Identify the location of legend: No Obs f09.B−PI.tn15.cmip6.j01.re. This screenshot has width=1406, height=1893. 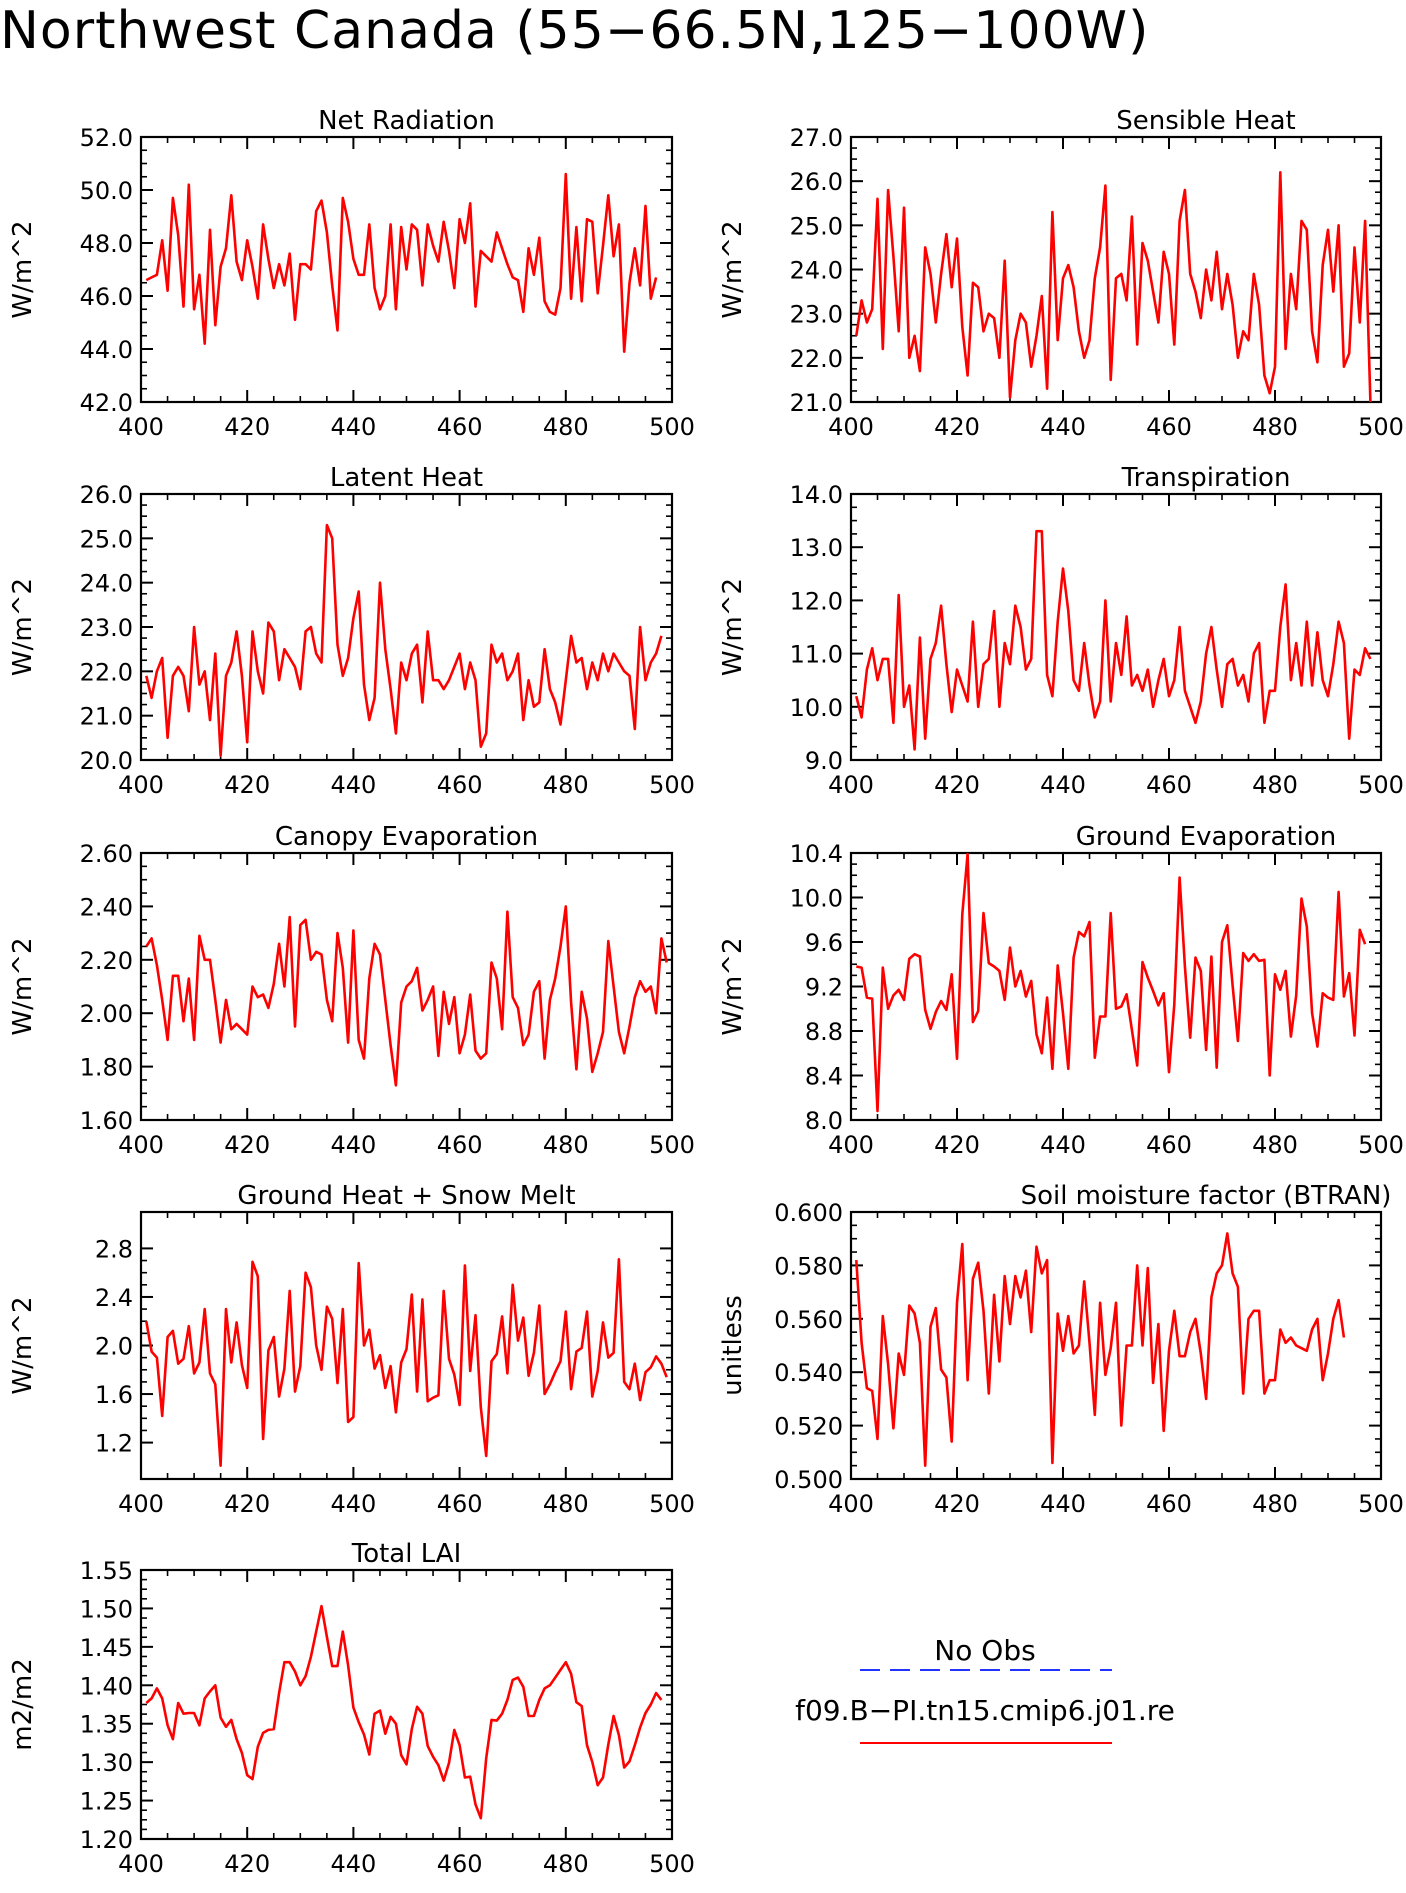
(985, 1689).